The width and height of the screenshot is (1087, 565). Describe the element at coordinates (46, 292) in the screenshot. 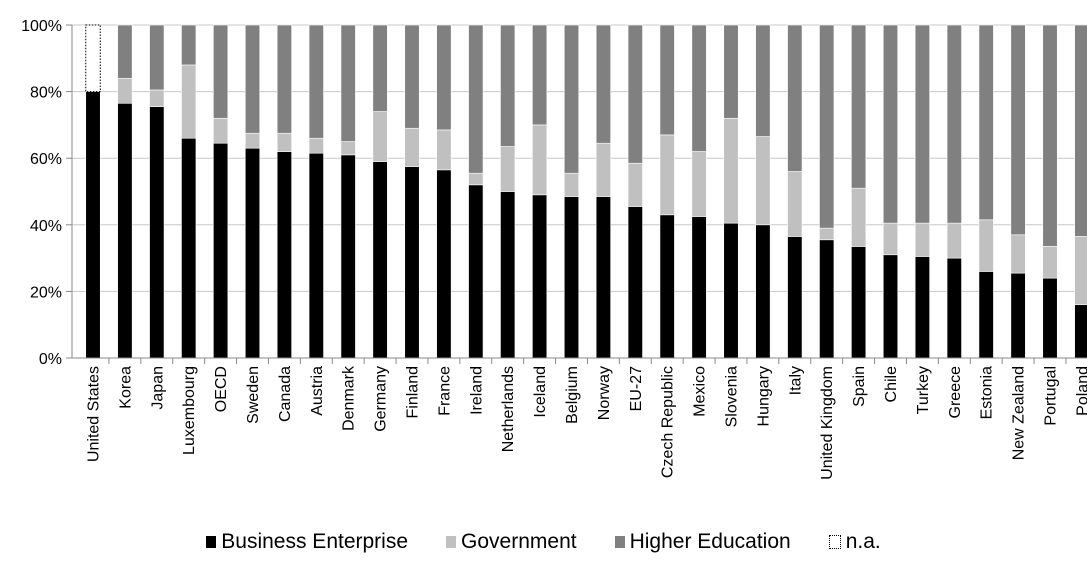

I see `y-tick-label: 20%` at that location.